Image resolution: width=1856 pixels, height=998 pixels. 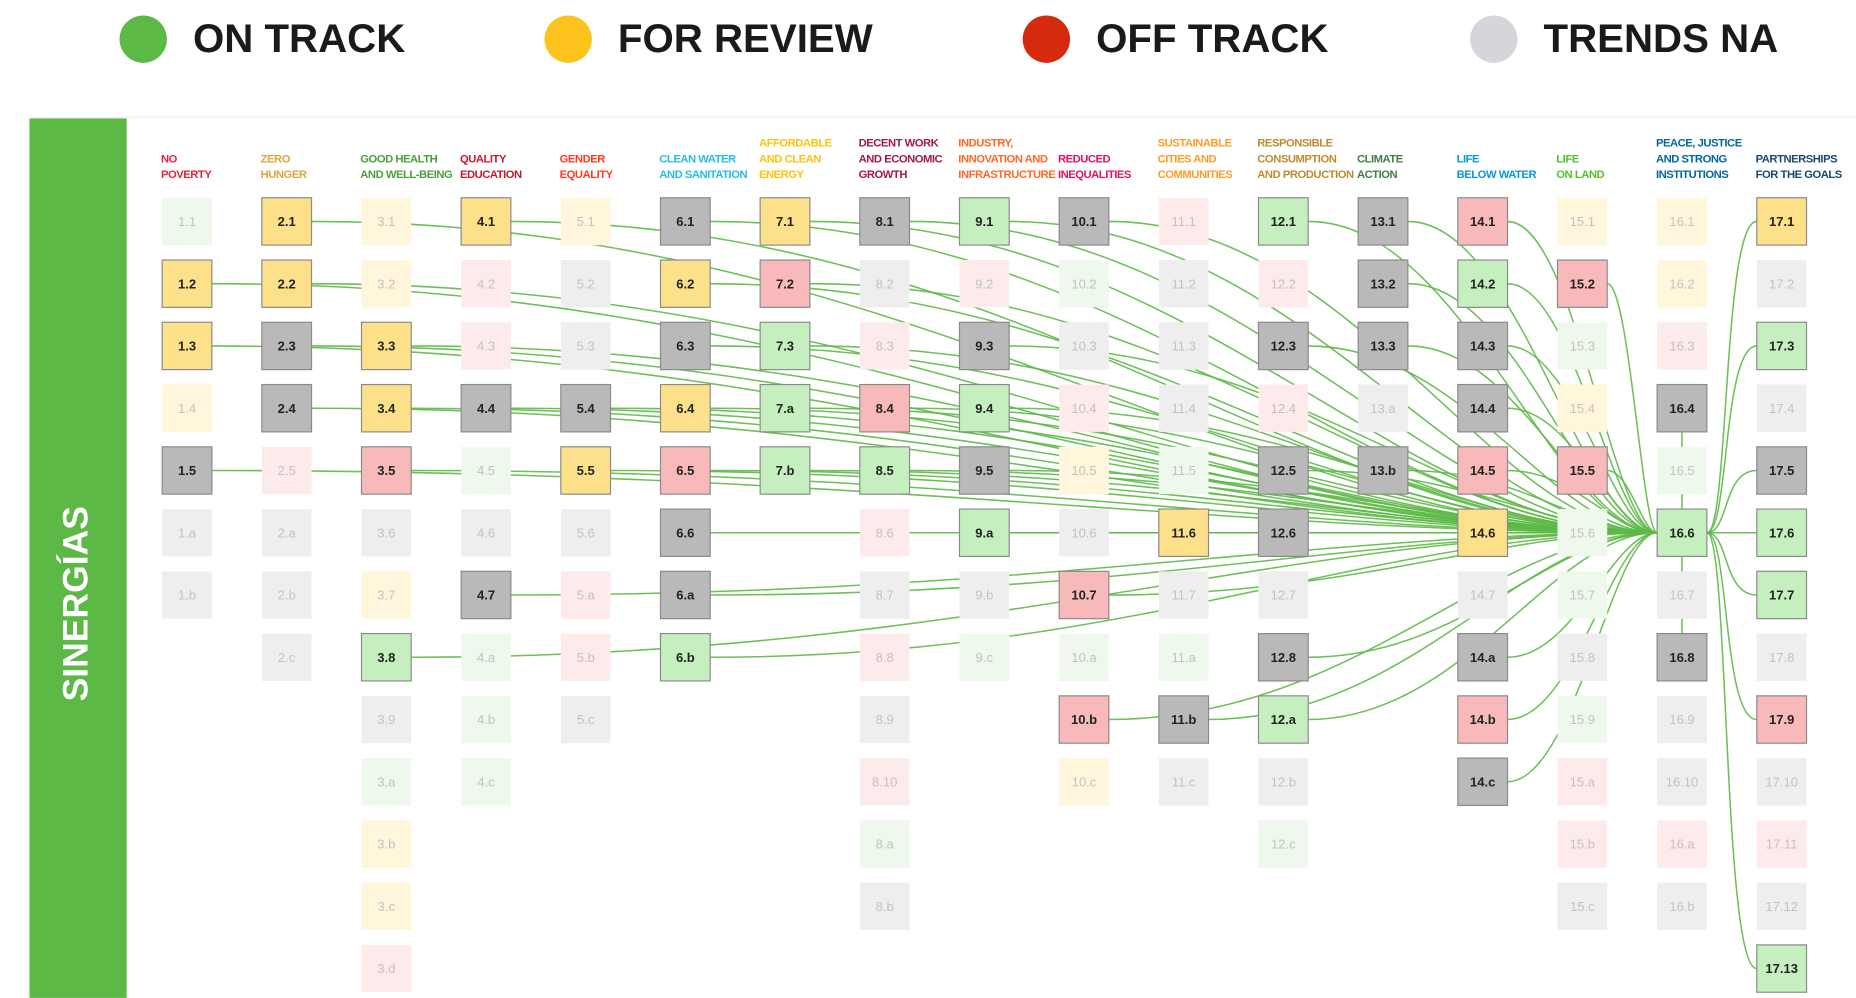 What do you see at coordinates (406, 175) in the screenshot?
I see `goal-header: AND WELL-BEING` at bounding box center [406, 175].